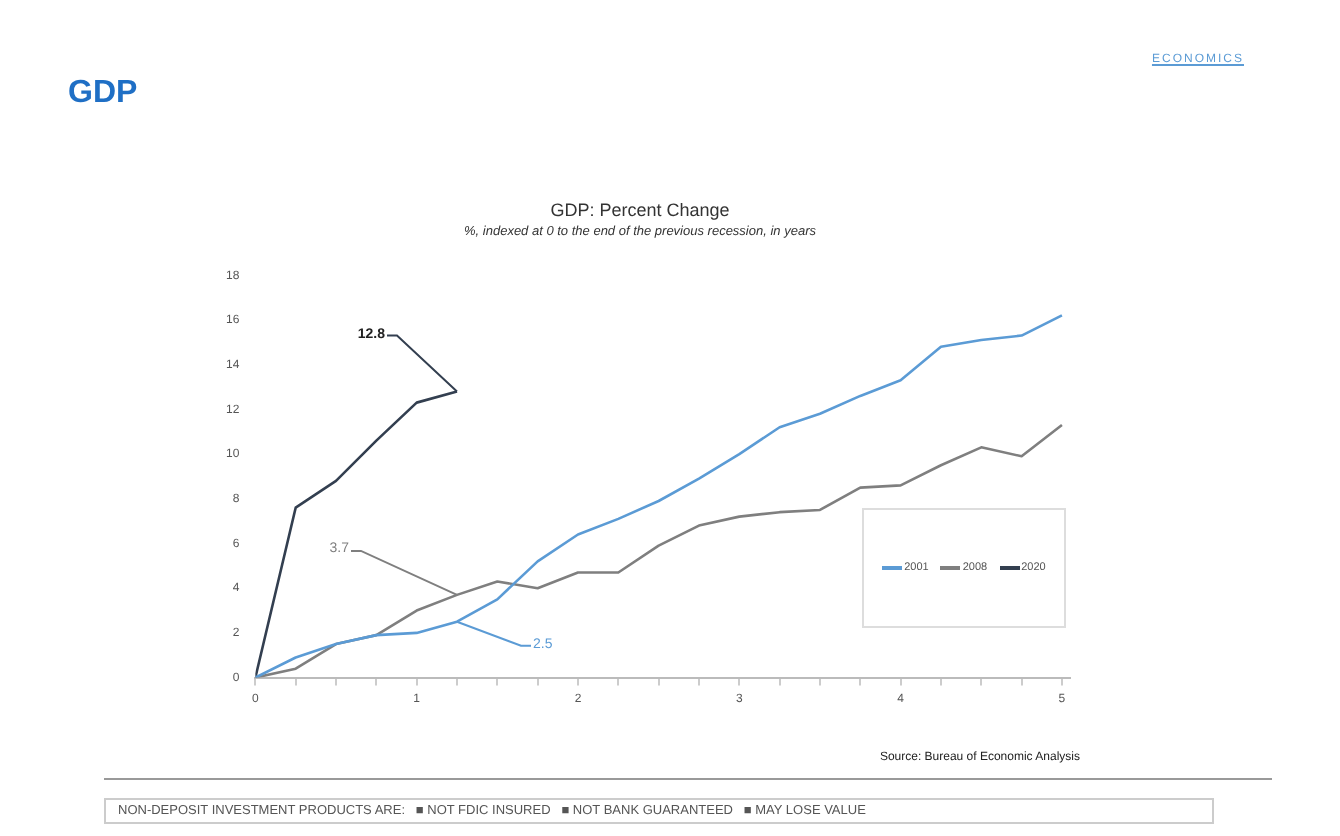 This screenshot has height=836, width=1340. I want to click on chart-title: GDP: Percent Change, so click(640, 209).